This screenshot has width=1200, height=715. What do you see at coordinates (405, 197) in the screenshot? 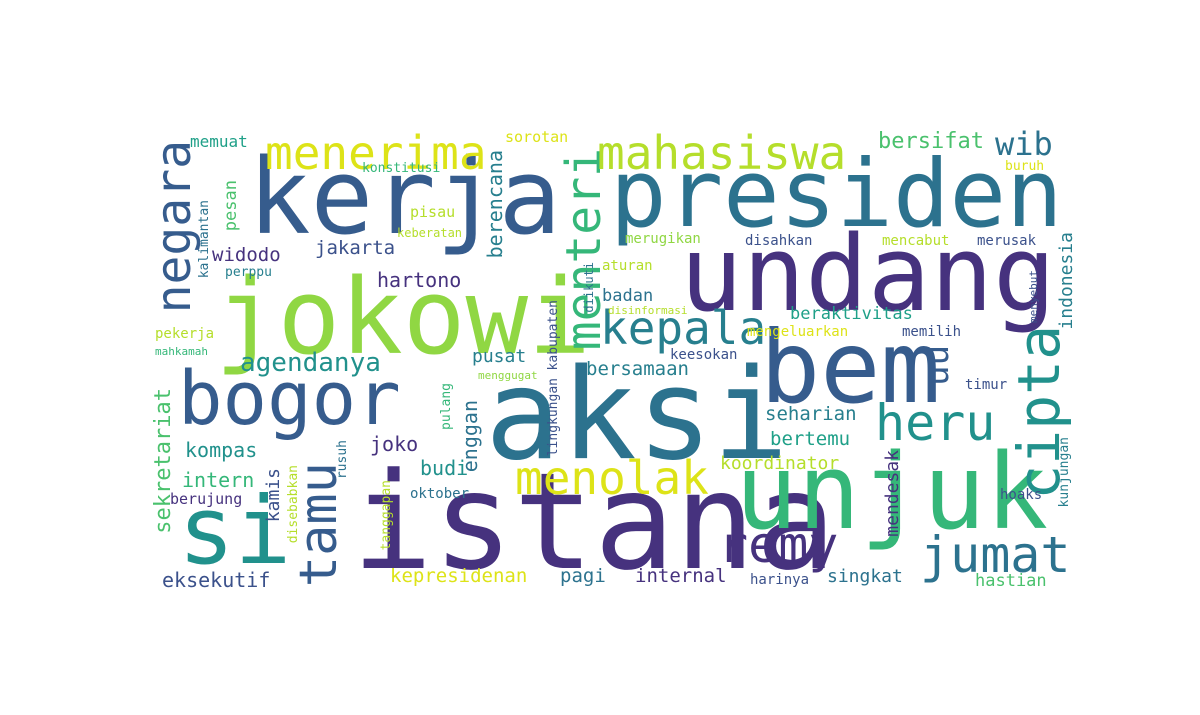
I see `word-kerja: kerja` at bounding box center [405, 197].